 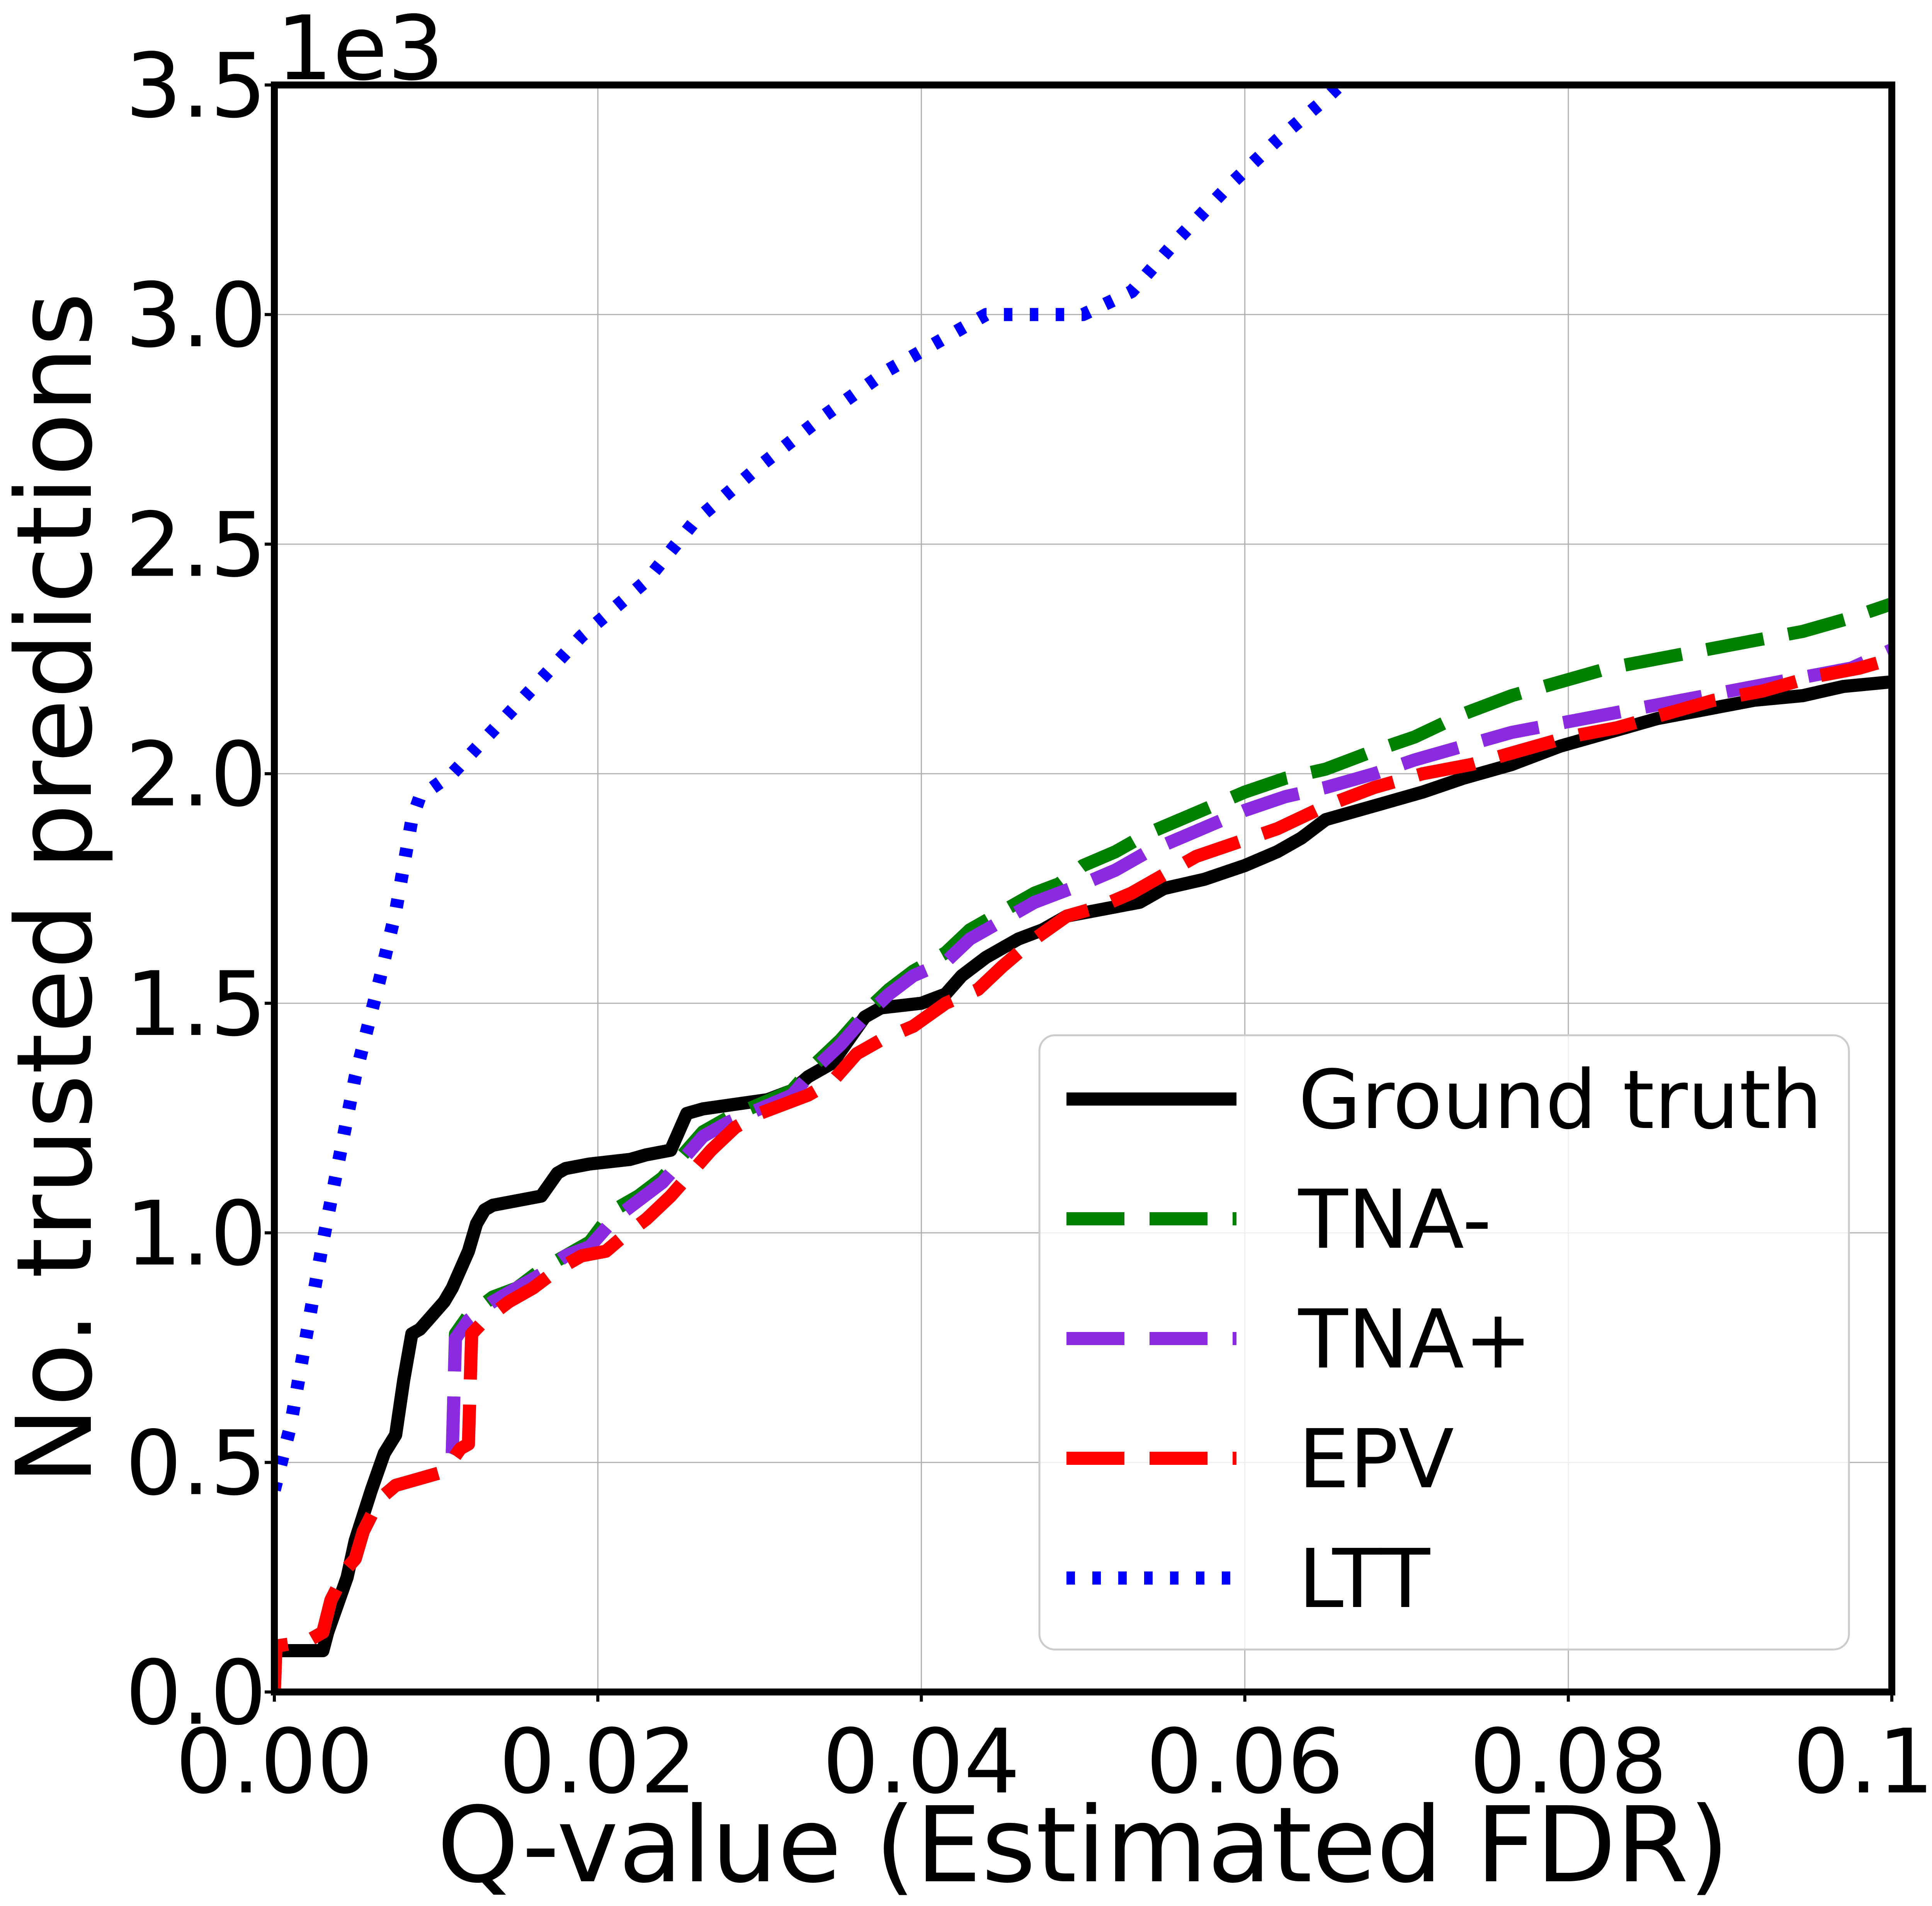 What do you see at coordinates (921, 1762) in the screenshot?
I see `x-tick-label: 0.04` at bounding box center [921, 1762].